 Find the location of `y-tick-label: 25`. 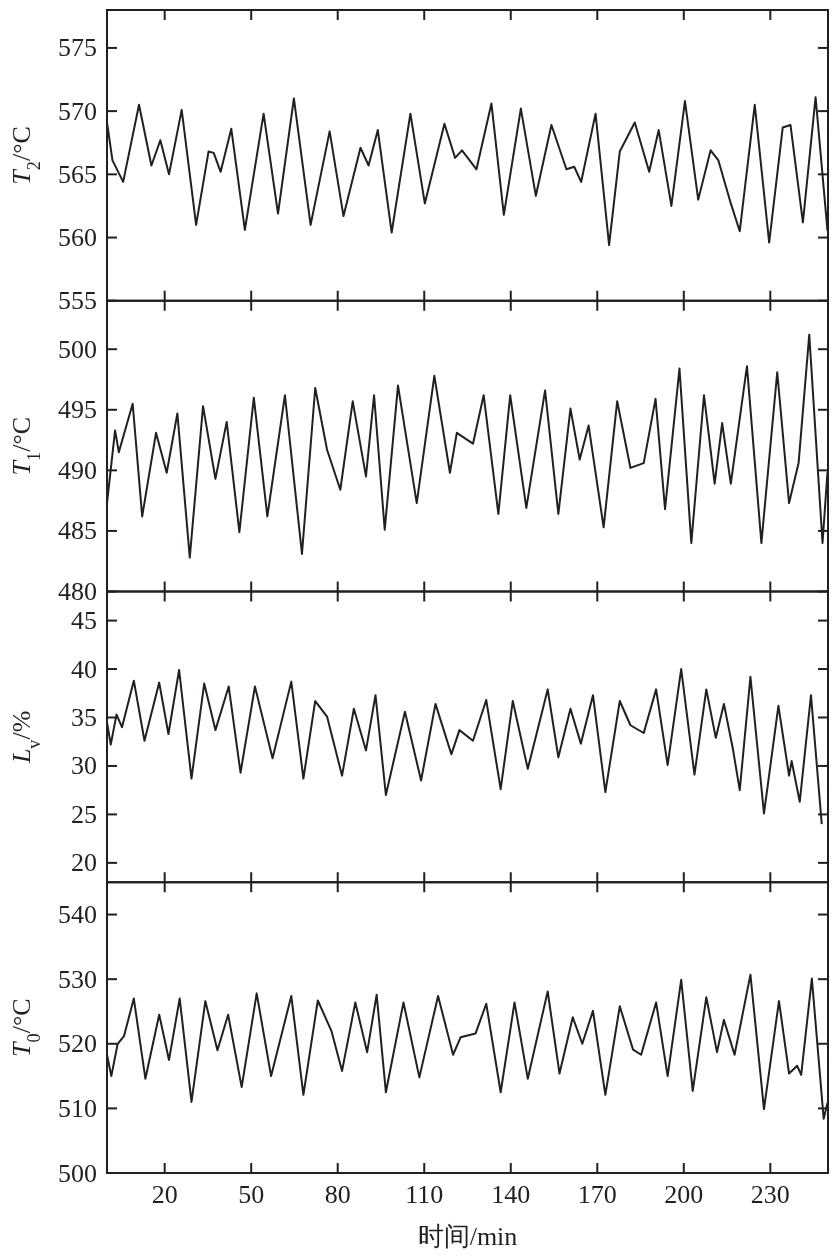

y-tick-label: 25 is located at coordinates (84, 814).